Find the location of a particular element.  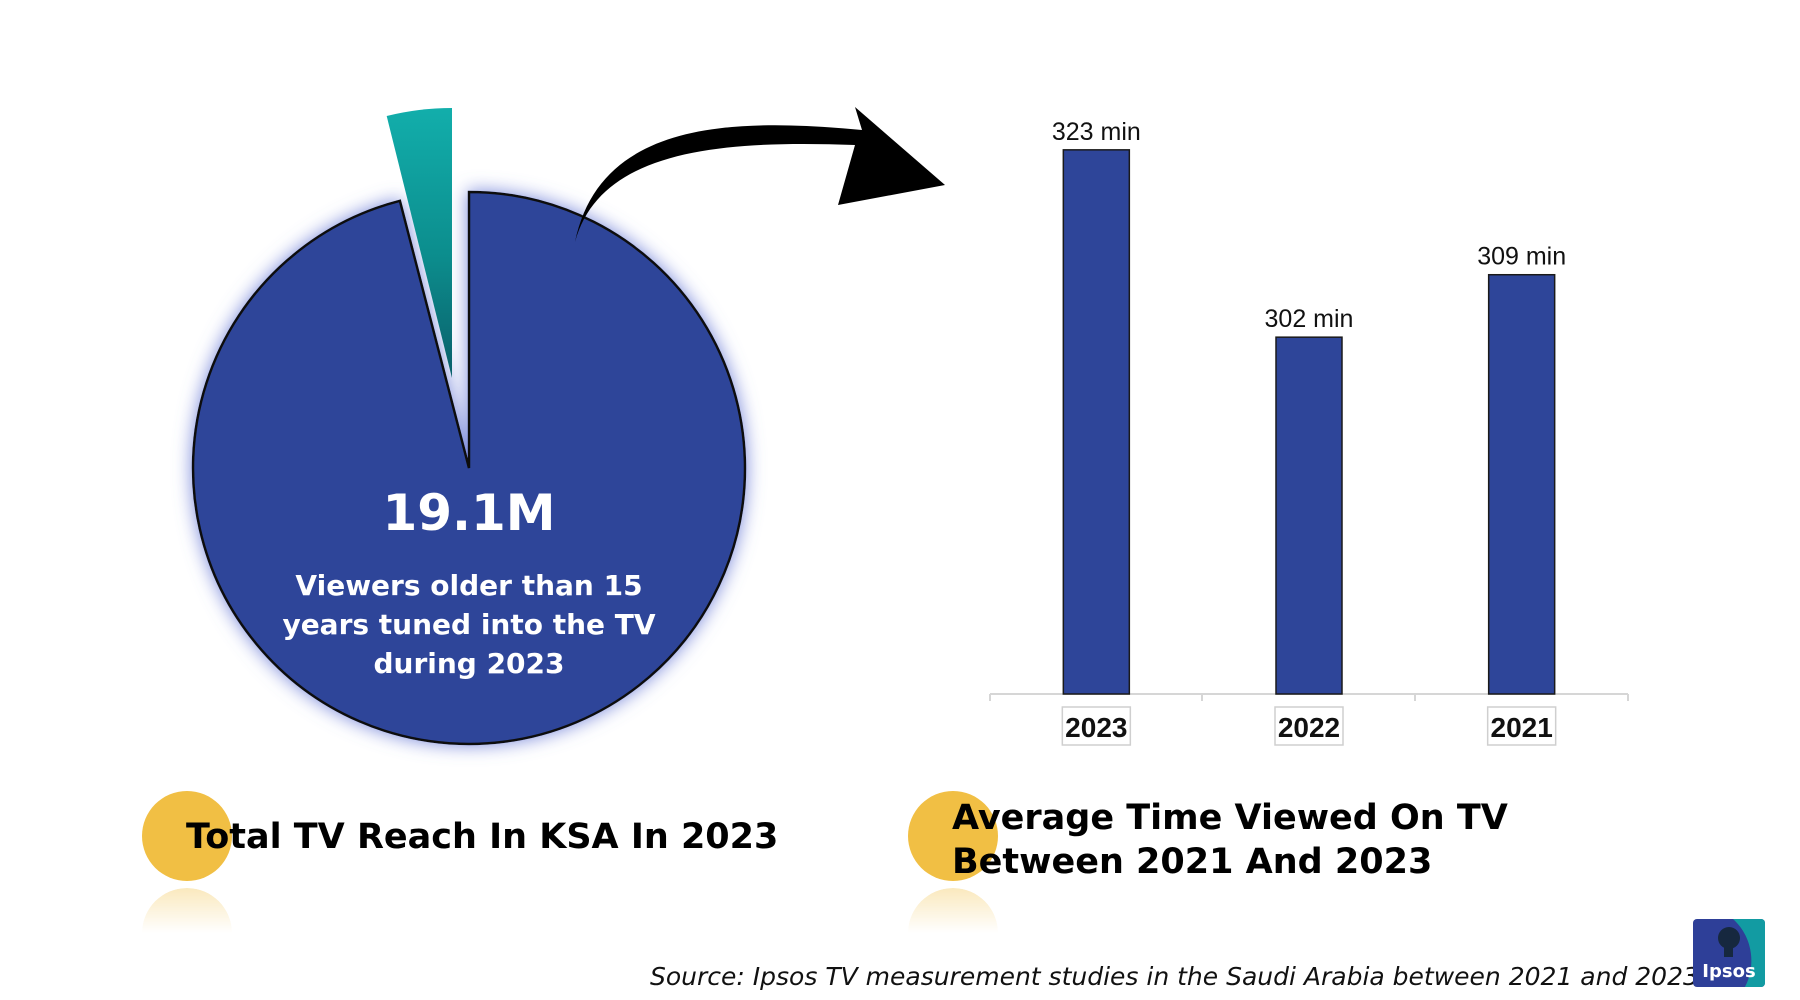

caption-avg-time-line-1: Average Time Viewed On TV is located at coordinates (1230, 818).